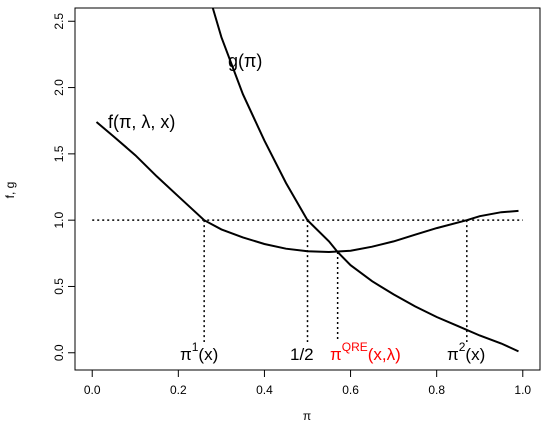 The width and height of the screenshot is (550, 430). I want to click on x-tick-label: 0.8, so click(436, 390).